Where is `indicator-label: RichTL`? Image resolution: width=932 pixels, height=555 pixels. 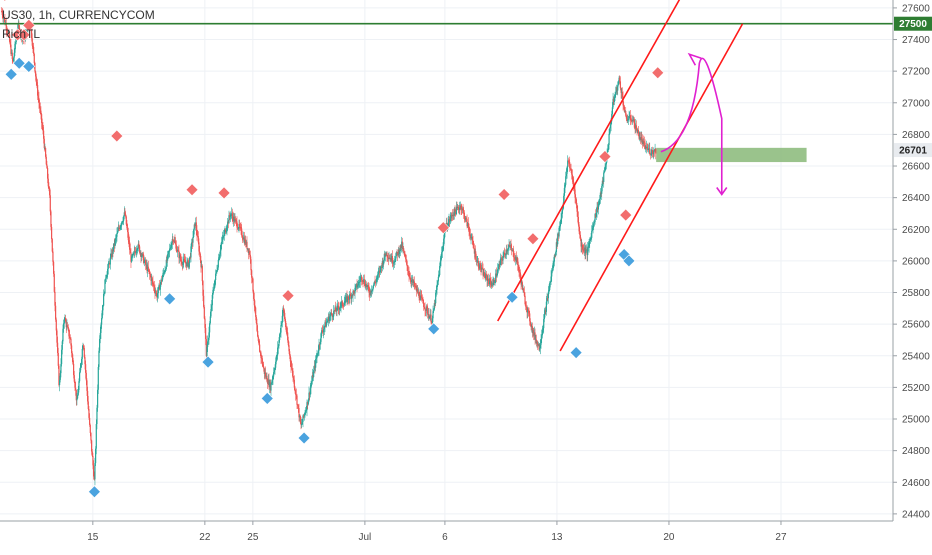
indicator-label: RichTL is located at coordinates (21, 34).